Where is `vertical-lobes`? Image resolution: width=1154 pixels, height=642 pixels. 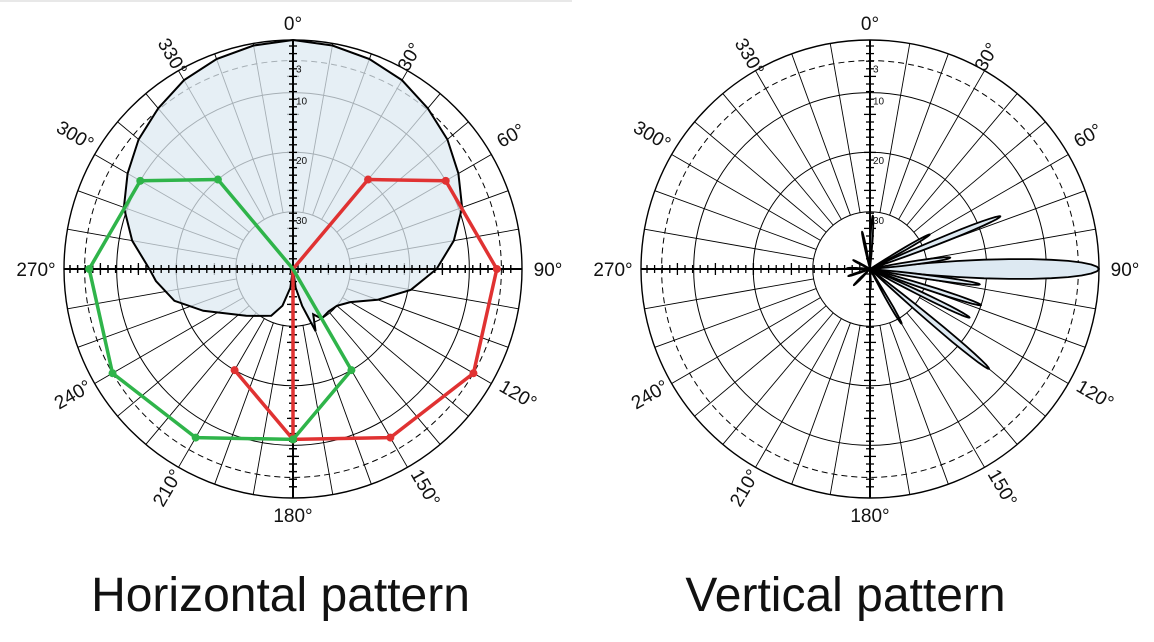 vertical-lobes is located at coordinates (973, 292).